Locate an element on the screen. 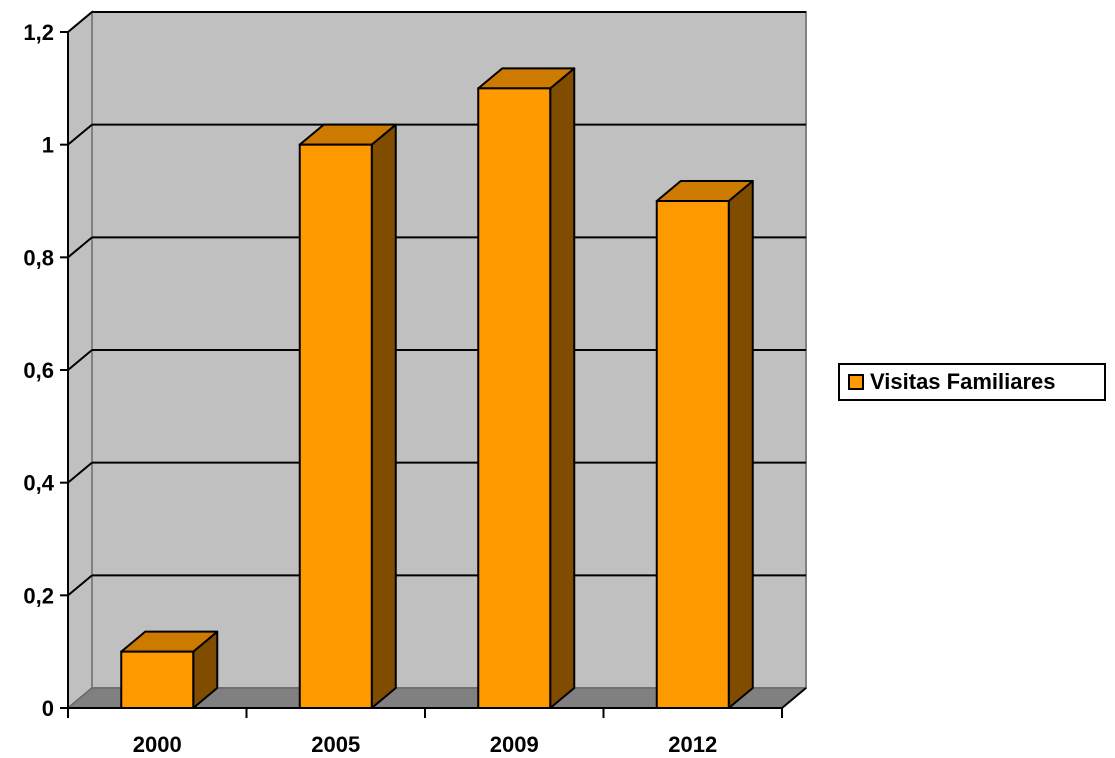 The width and height of the screenshot is (1115, 758). y-tick-label: 1 is located at coordinates (48, 145).